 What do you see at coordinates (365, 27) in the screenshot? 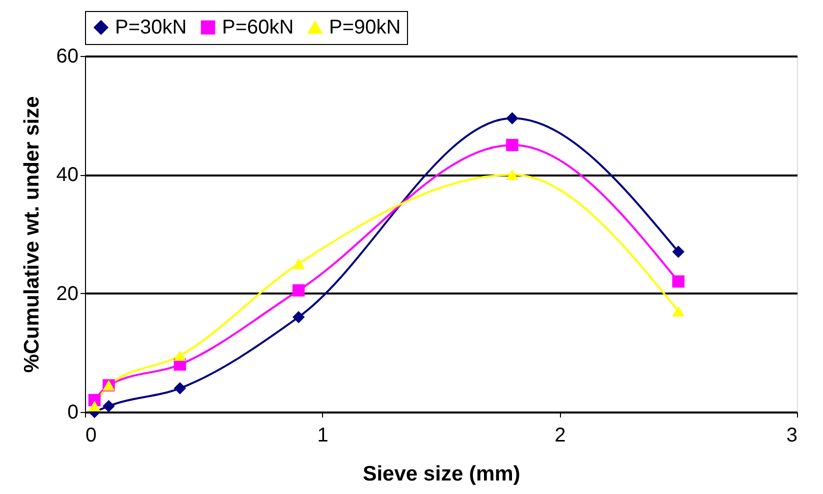
I see `legend-label: P=90kN` at bounding box center [365, 27].